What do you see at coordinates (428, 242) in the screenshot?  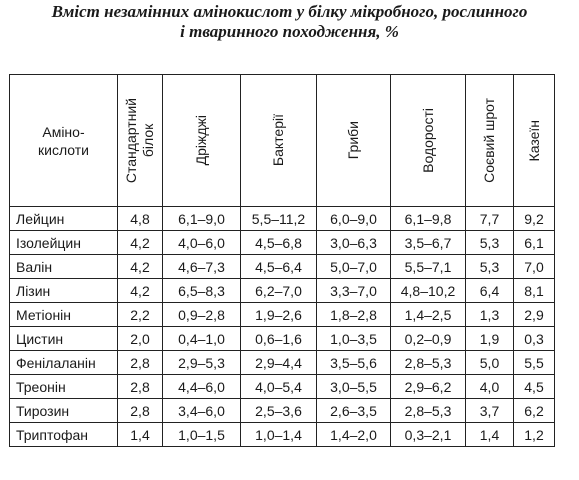 I see `table-cell: 3,5–6,7` at bounding box center [428, 242].